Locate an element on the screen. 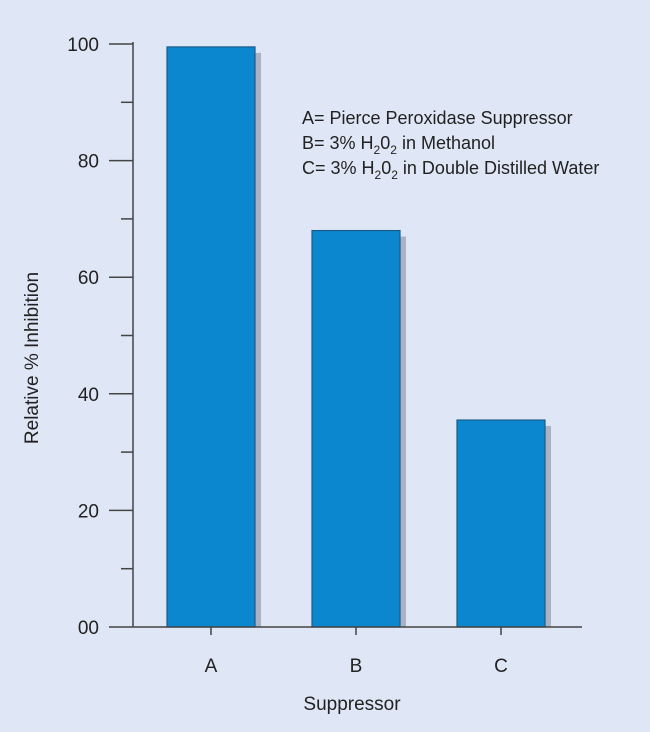  y-tick-label-100: 100 is located at coordinates (83, 45).